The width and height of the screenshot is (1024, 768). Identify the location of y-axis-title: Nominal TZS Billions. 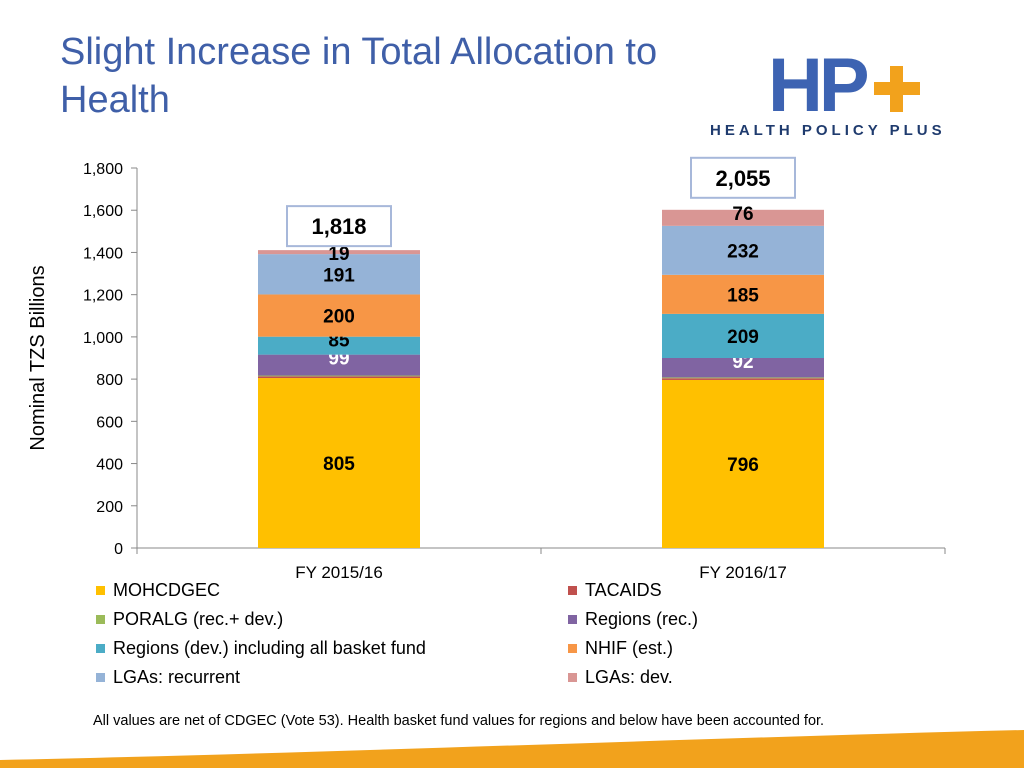
(38, 357).